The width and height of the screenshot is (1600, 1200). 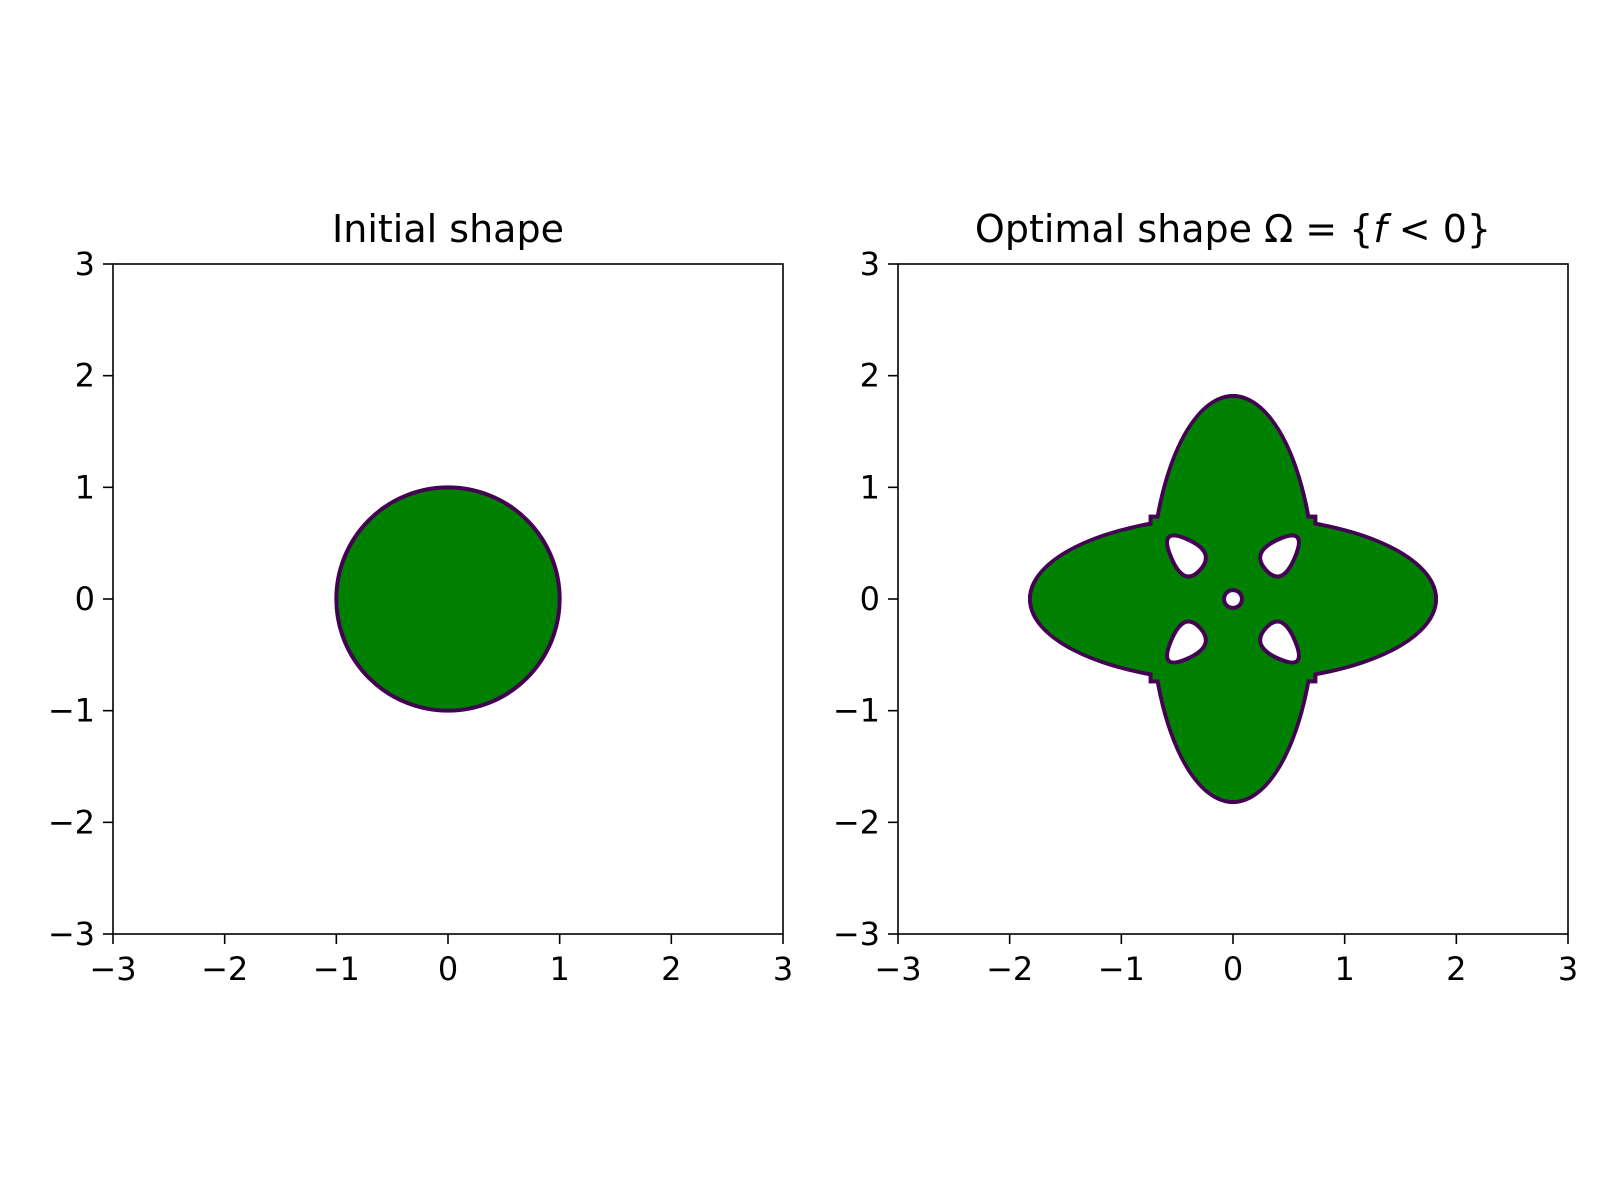 I want to click on optimal-ytick-label: −3, so click(x=856, y=934).